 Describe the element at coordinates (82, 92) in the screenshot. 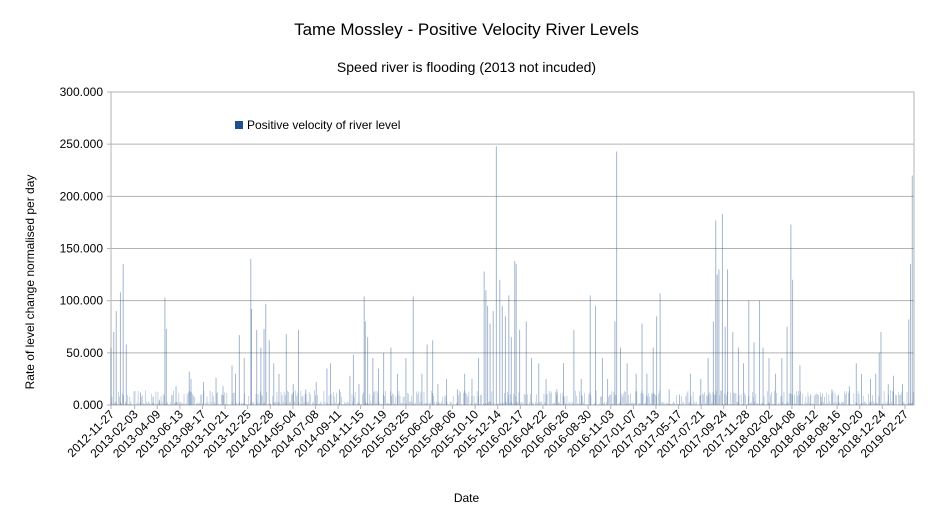

I see `y-tick-label: 300.000` at that location.